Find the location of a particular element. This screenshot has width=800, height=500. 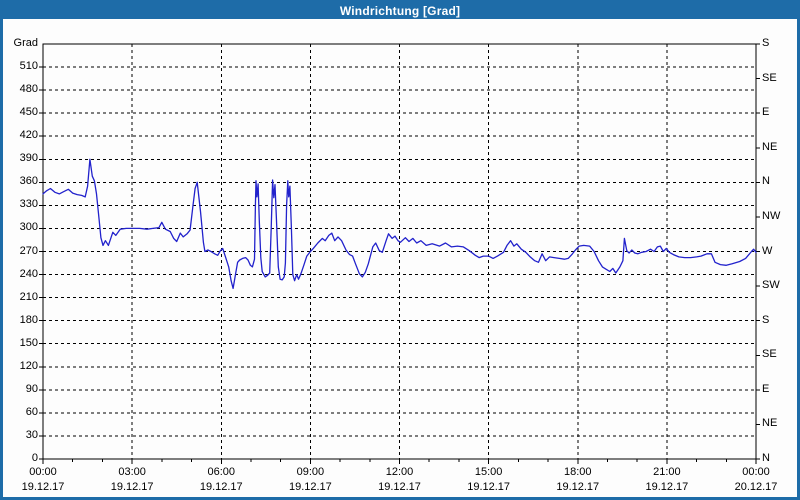

window-title: Windrichtung [Grad] is located at coordinates (400, 11).